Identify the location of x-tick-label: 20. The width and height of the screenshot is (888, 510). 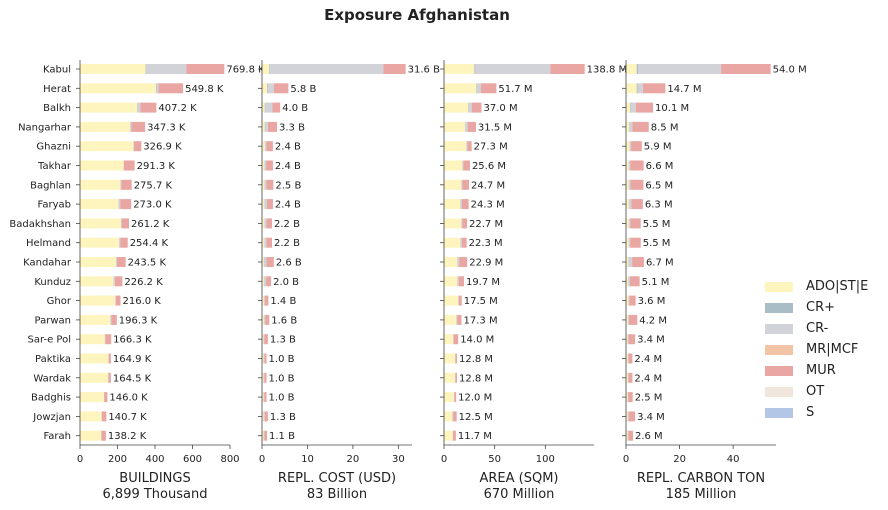
(679, 459).